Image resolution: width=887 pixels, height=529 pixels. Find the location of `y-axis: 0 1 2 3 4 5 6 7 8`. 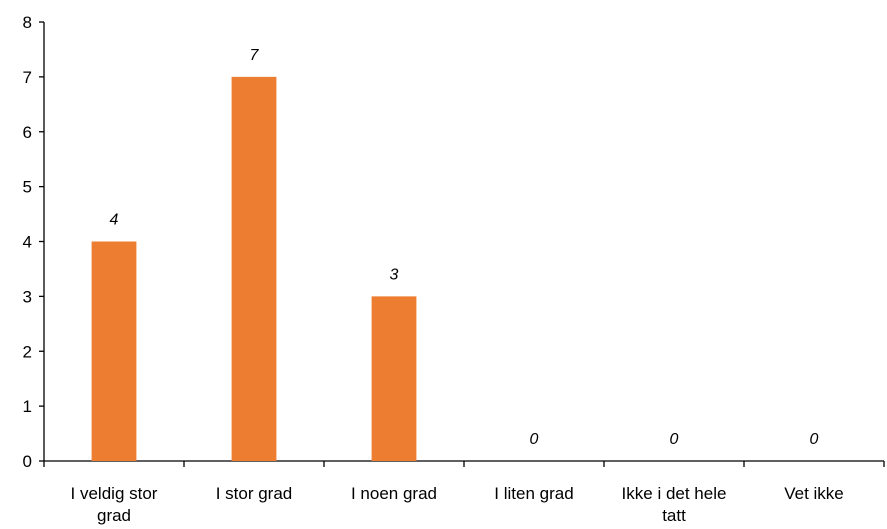

y-axis: 0 1 2 3 4 5 6 7 8 is located at coordinates (34, 242).